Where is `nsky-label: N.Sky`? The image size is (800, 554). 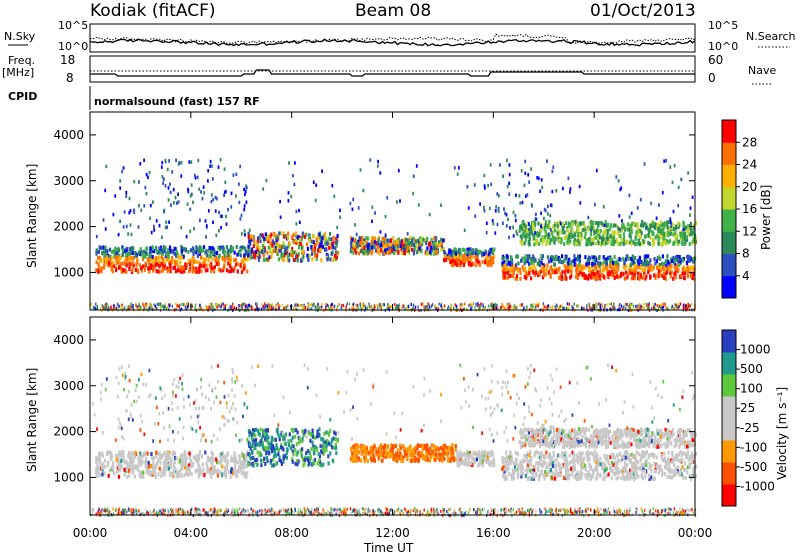
nsky-label: N.Sky is located at coordinates (20, 36).